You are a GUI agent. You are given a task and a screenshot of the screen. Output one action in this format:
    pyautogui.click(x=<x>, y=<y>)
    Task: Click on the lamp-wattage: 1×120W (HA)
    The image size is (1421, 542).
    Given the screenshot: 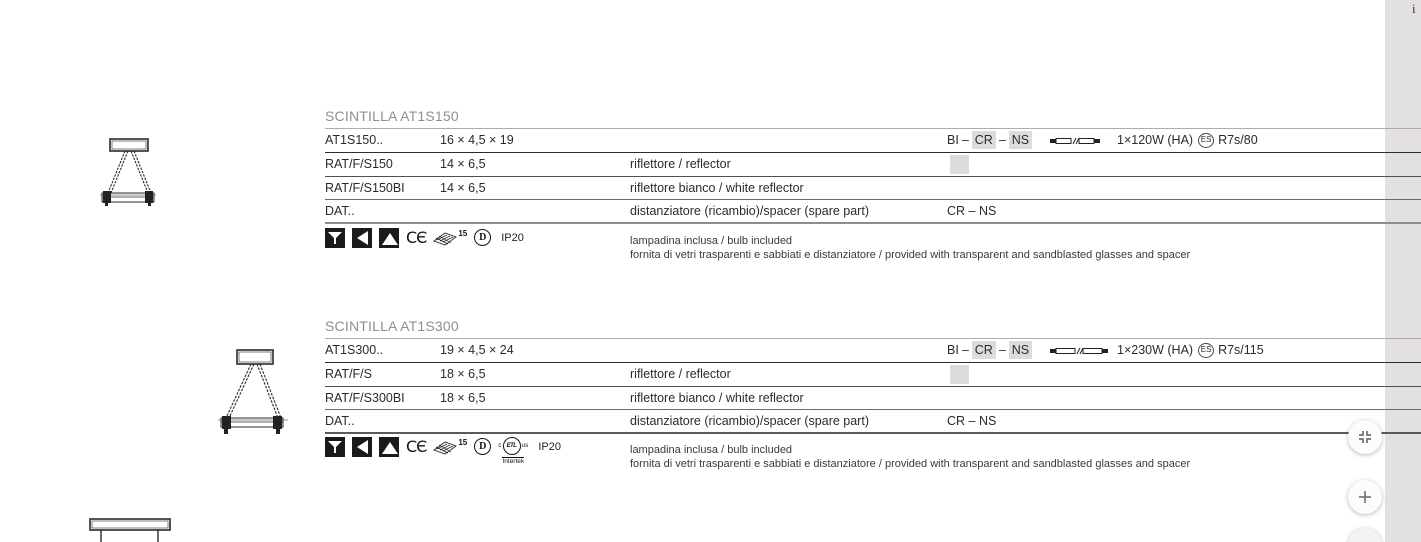 What is the action you would take?
    pyautogui.click(x=1155, y=140)
    